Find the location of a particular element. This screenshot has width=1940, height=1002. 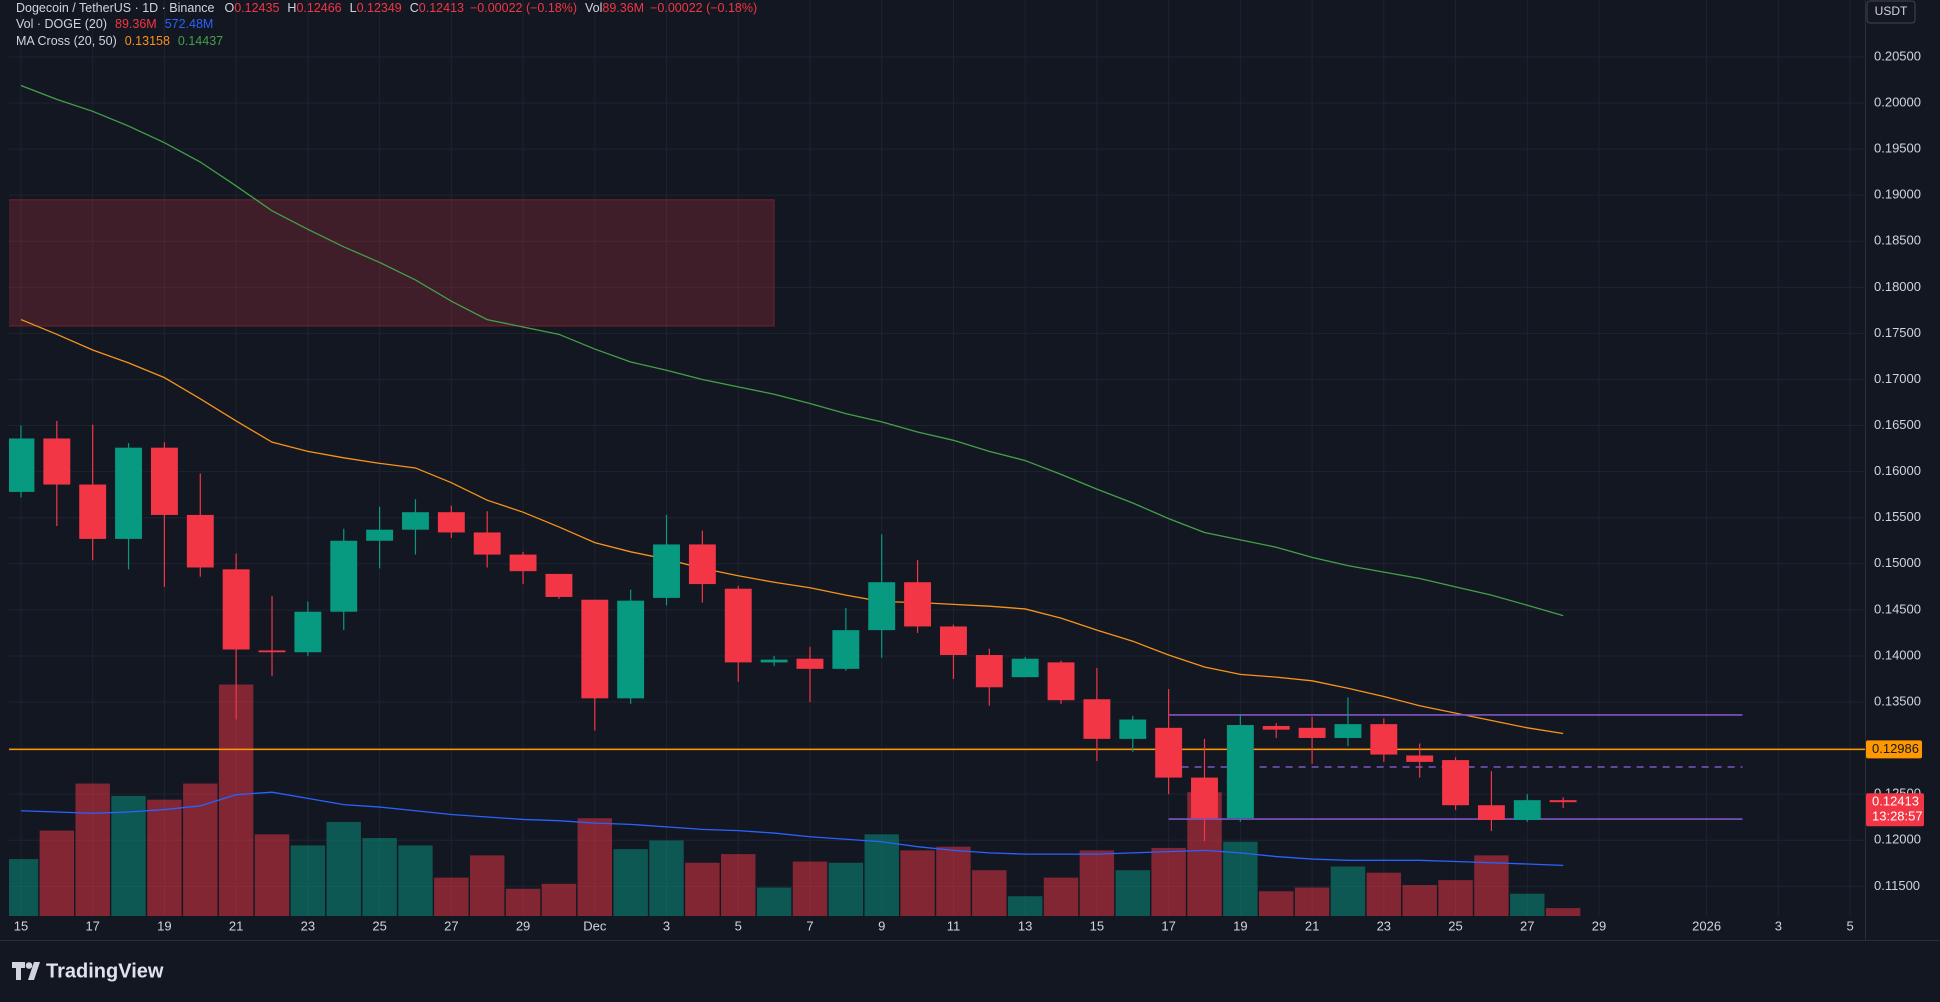

y-tick-label: 0.12000 is located at coordinates (1897, 839).